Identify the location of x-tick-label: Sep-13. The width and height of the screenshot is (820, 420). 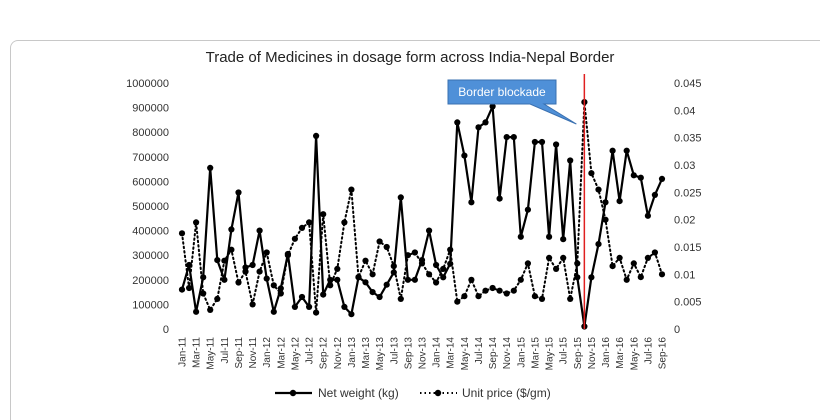
(408, 353).